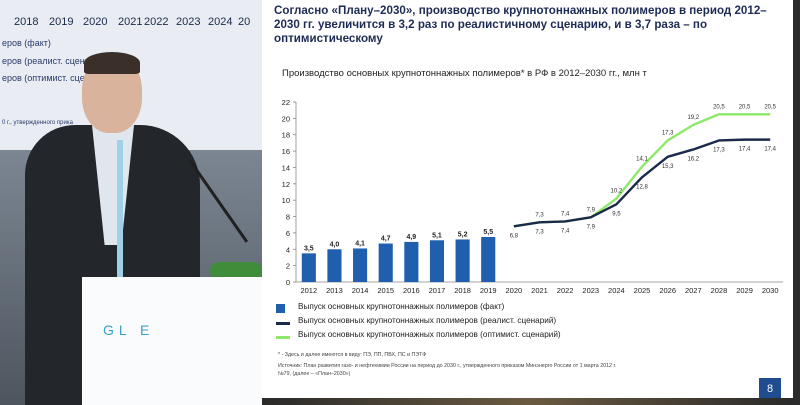 This screenshot has height=405, width=800. I want to click on realistic-line, so click(642, 183).